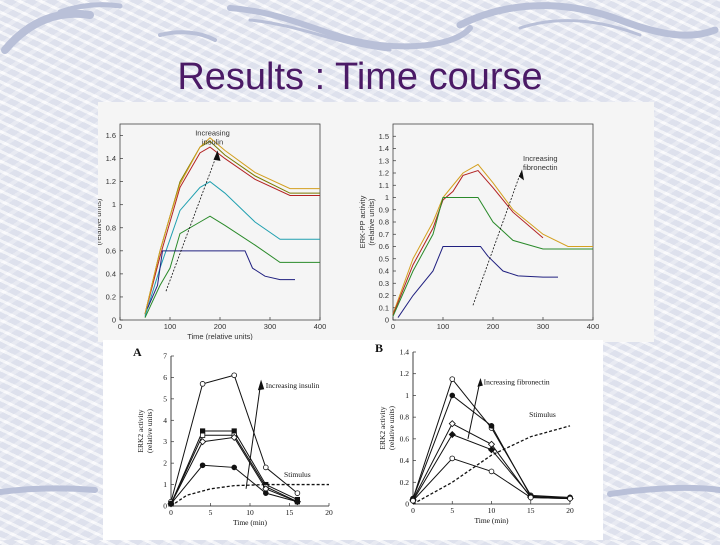 Image resolution: width=720 pixels, height=545 pixels. I want to click on x-axis-label: Time (min), so click(491, 520).